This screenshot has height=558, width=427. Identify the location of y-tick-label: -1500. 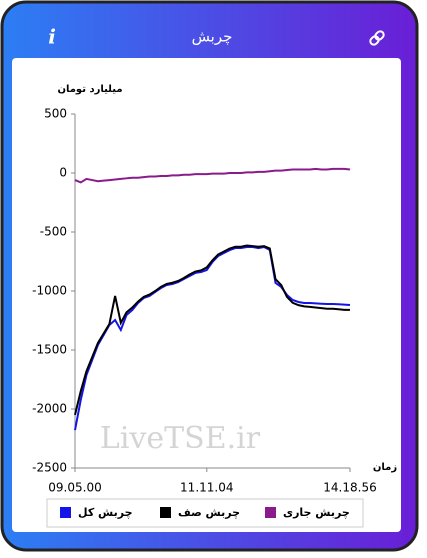
(49, 350).